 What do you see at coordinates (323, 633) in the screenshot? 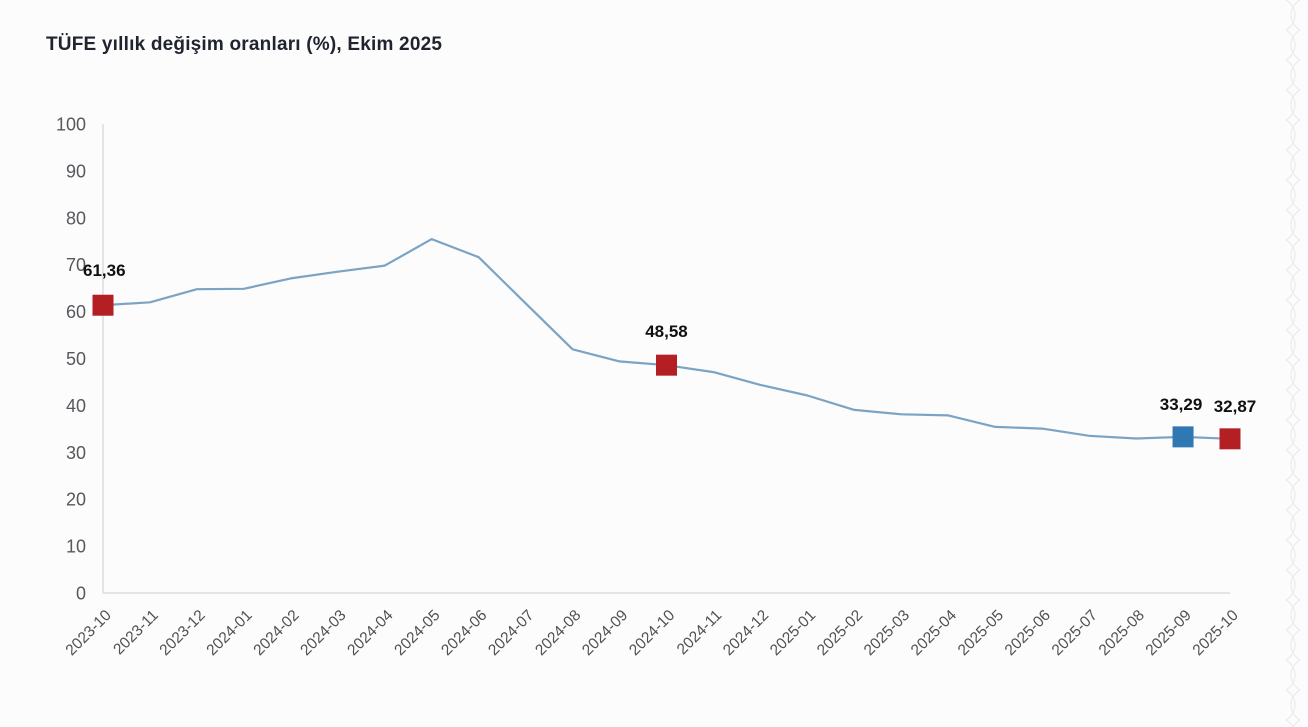
I see `x-tick-label: 2024-03` at bounding box center [323, 633].